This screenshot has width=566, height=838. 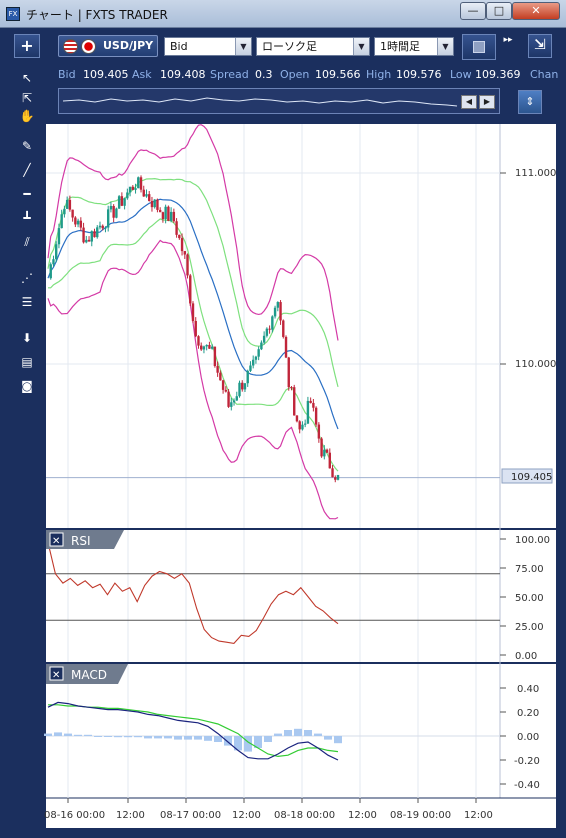 I want to click on channel-line-icon: ⫽, so click(x=27, y=242).